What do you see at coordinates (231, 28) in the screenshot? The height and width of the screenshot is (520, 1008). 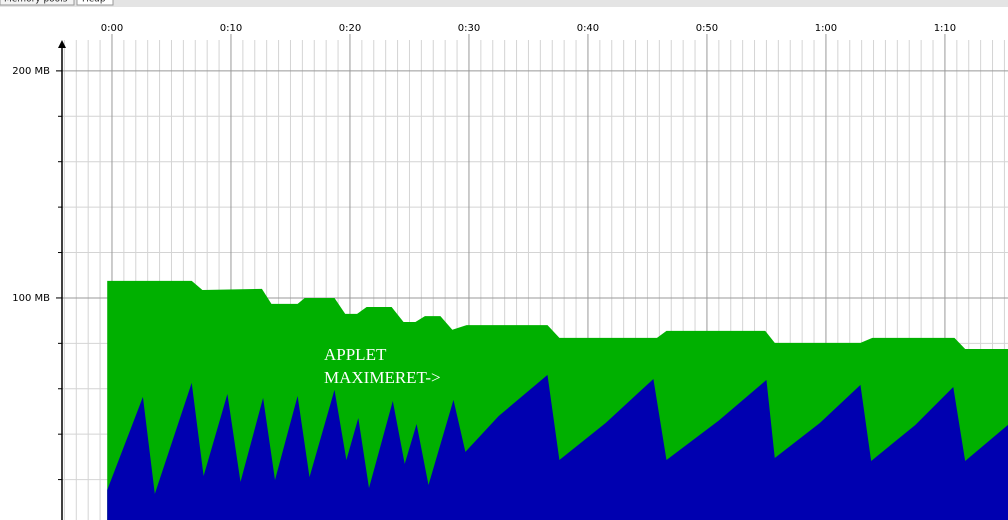 I see `x-tick-label: 0:10` at bounding box center [231, 28].